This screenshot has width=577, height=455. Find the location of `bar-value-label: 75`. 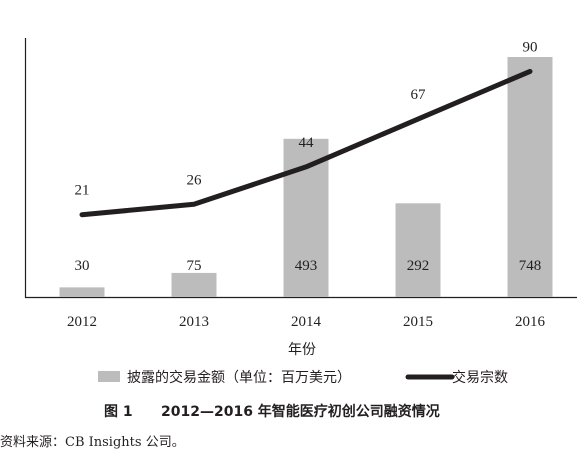

bar-value-label: 75 is located at coordinates (194, 266).